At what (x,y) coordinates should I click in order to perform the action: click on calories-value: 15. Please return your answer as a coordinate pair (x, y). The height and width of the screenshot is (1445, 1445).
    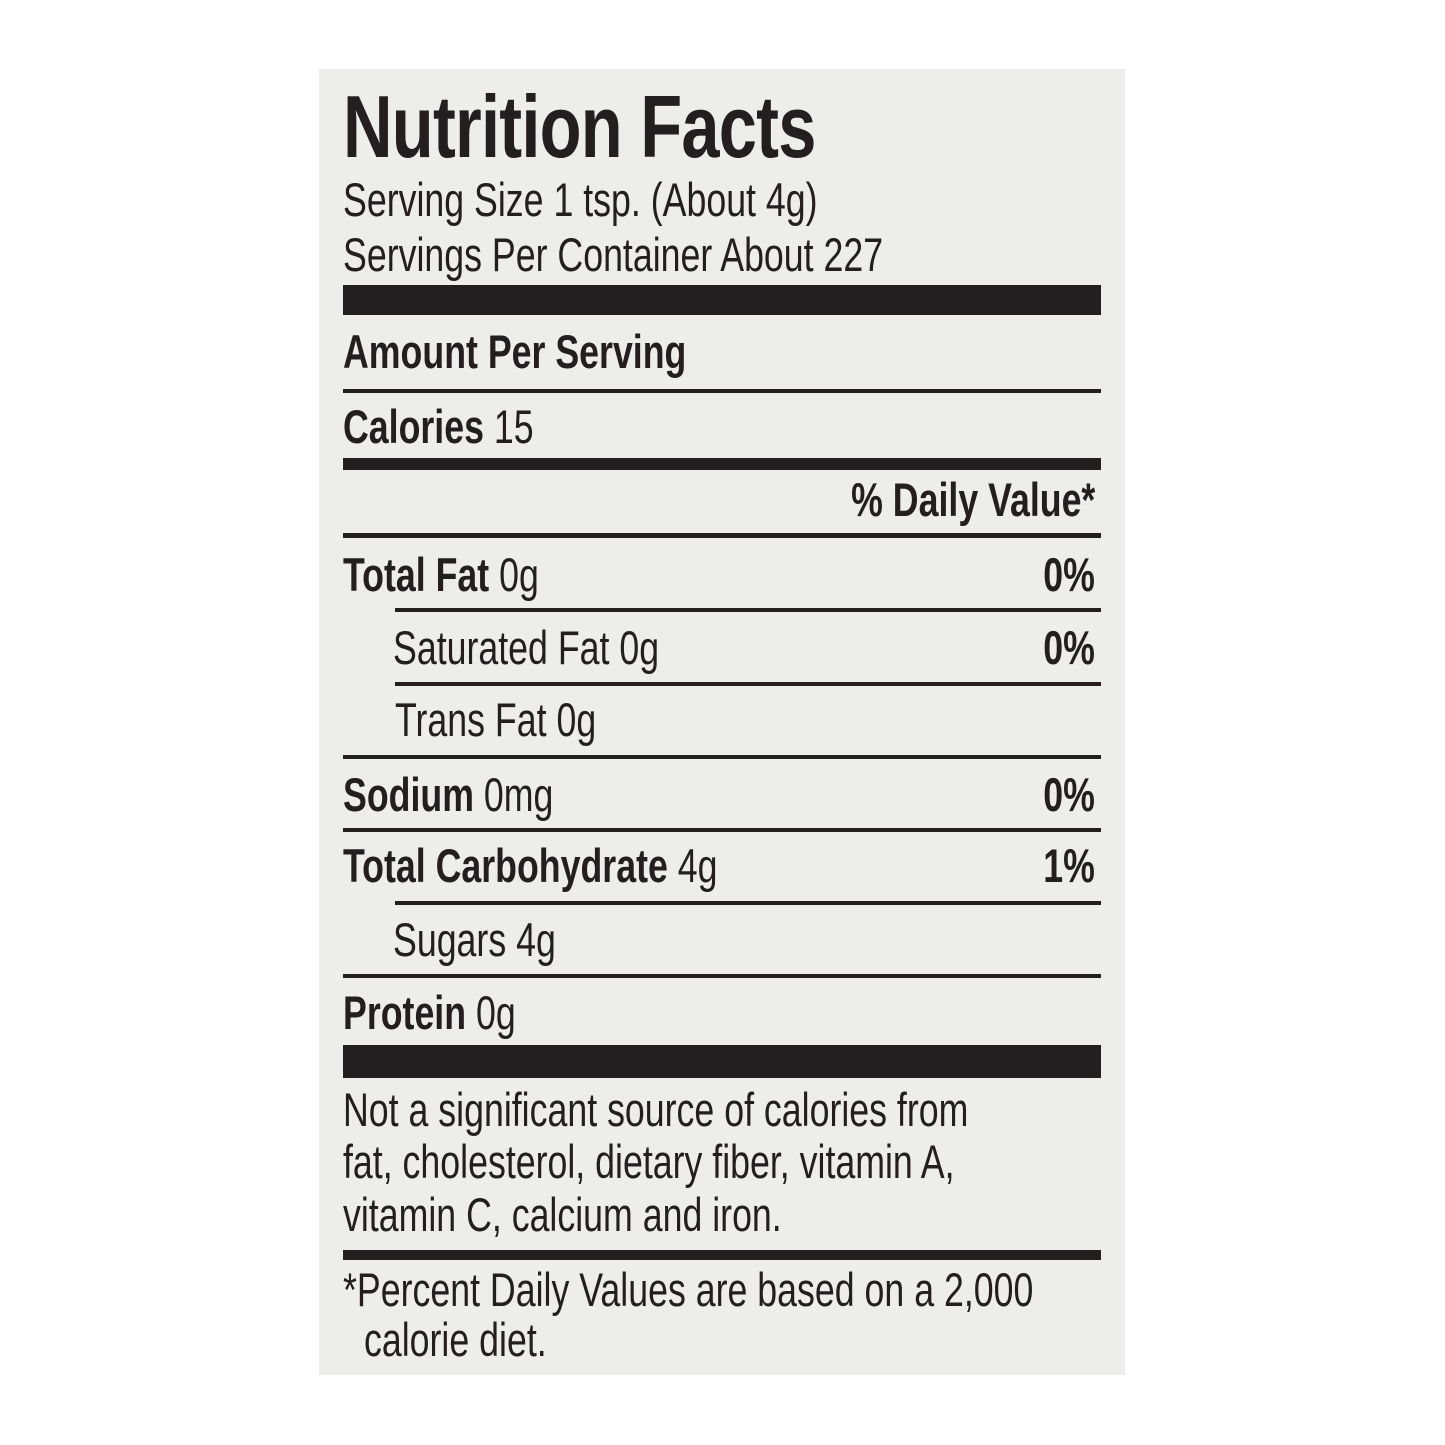
    Looking at the image, I should click on (513, 426).